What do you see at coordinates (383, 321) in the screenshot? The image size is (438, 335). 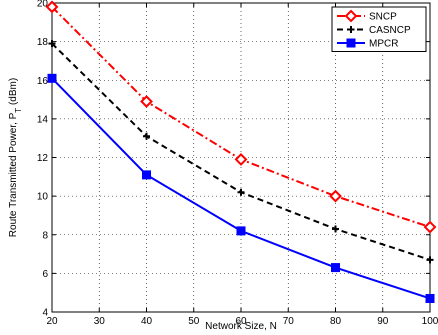 I see `x-tick-label: 90` at bounding box center [383, 321].